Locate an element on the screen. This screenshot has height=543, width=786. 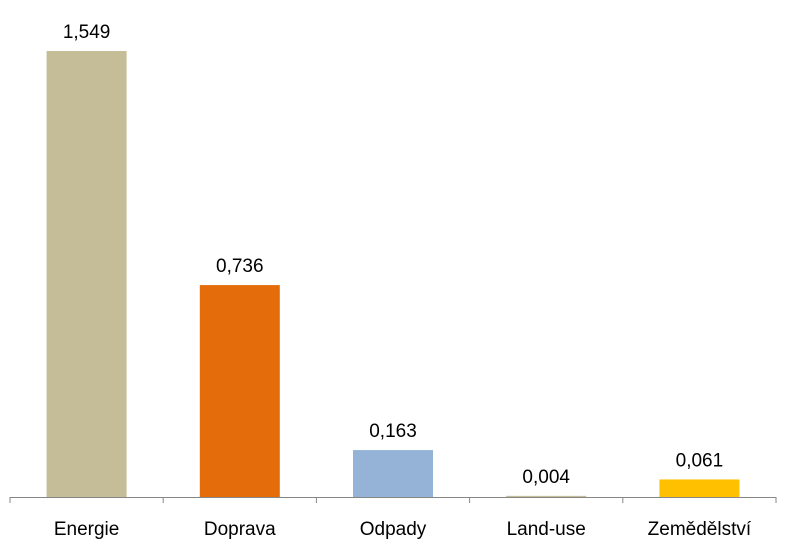
category-label: Land-use is located at coordinates (546, 529).